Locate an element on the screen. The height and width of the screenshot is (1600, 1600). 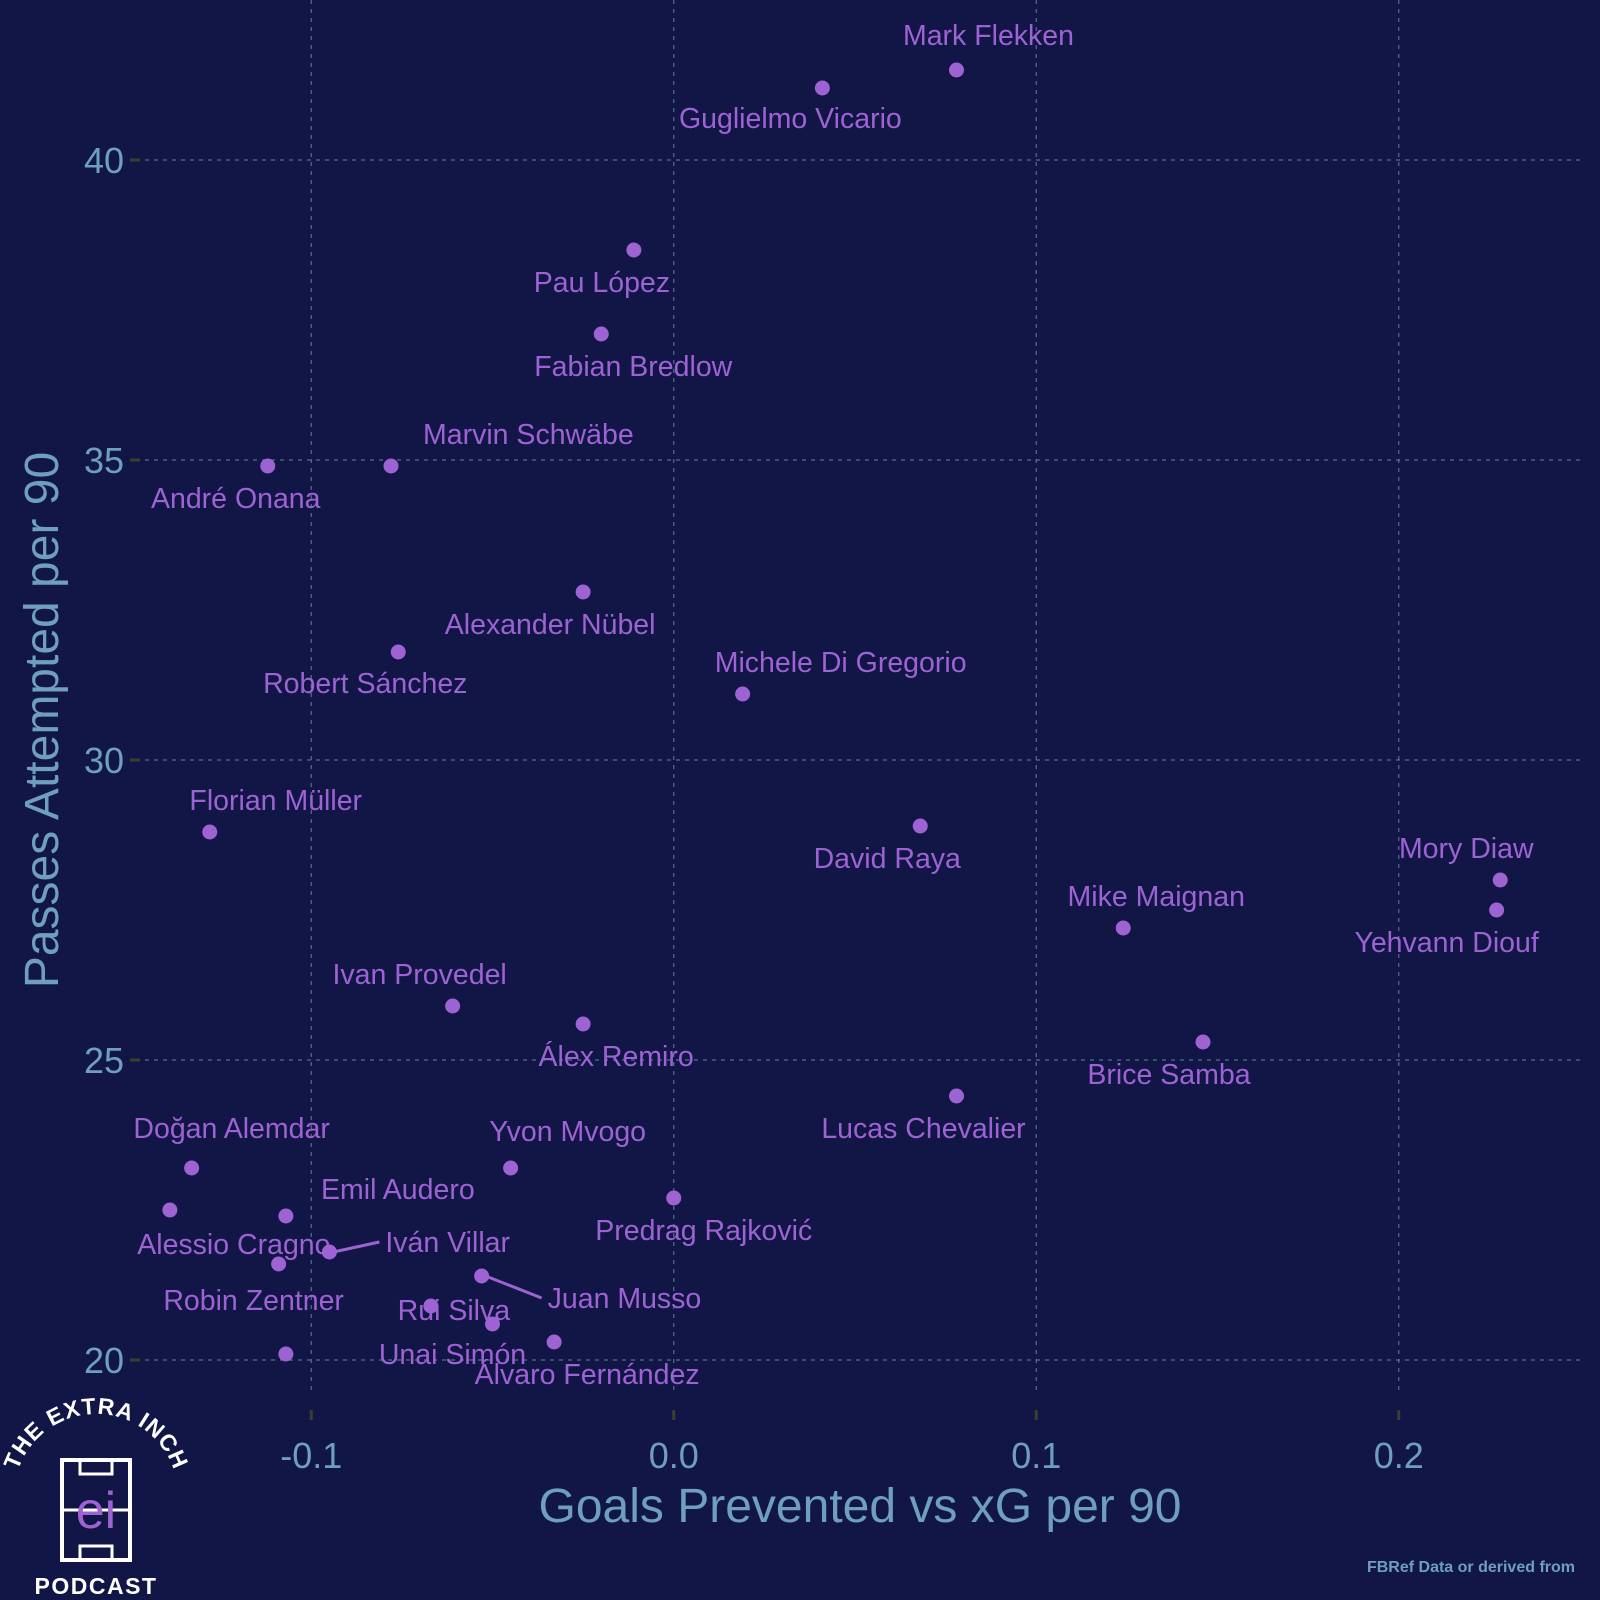
label-leaders is located at coordinates (438, 1270).